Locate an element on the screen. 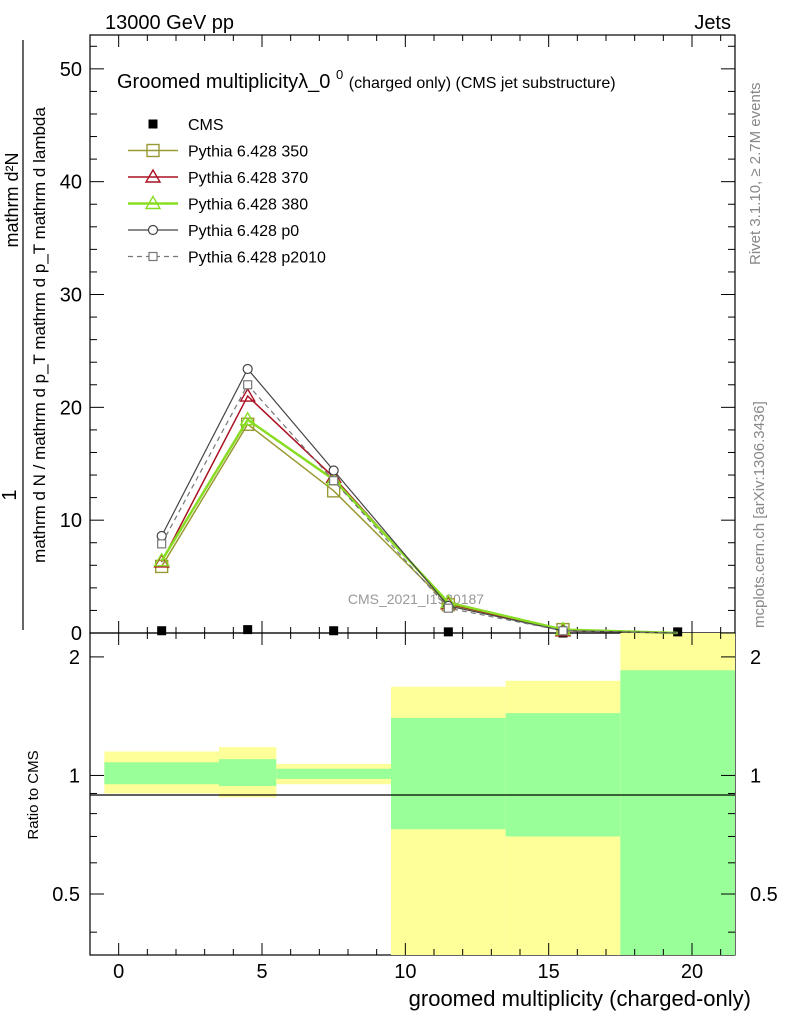  legend-label: Pythia 6.428 p0 is located at coordinates (243, 231).